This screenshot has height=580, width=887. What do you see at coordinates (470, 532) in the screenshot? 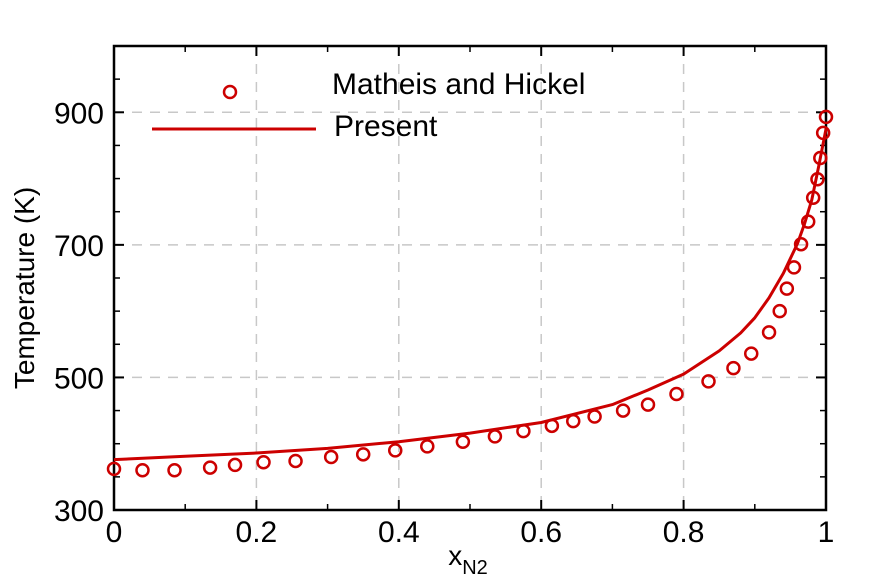
I see `x-axis-tick-labels: 0 0.2 0.4 0.6 0.8 1` at bounding box center [470, 532].